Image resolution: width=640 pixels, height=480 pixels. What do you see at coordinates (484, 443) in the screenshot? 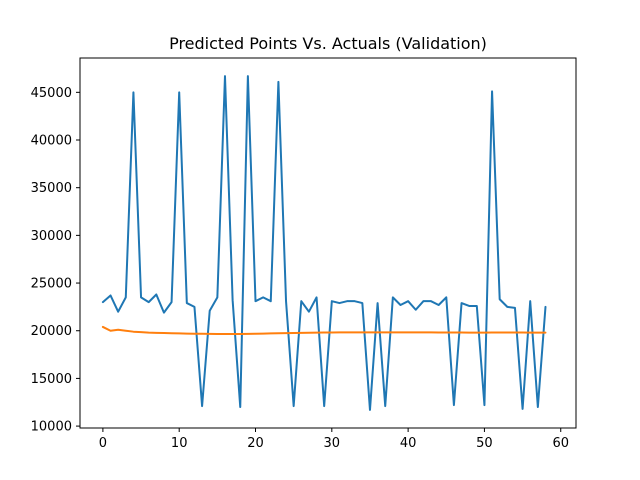
I see `x-tick-label: 50` at bounding box center [484, 443].